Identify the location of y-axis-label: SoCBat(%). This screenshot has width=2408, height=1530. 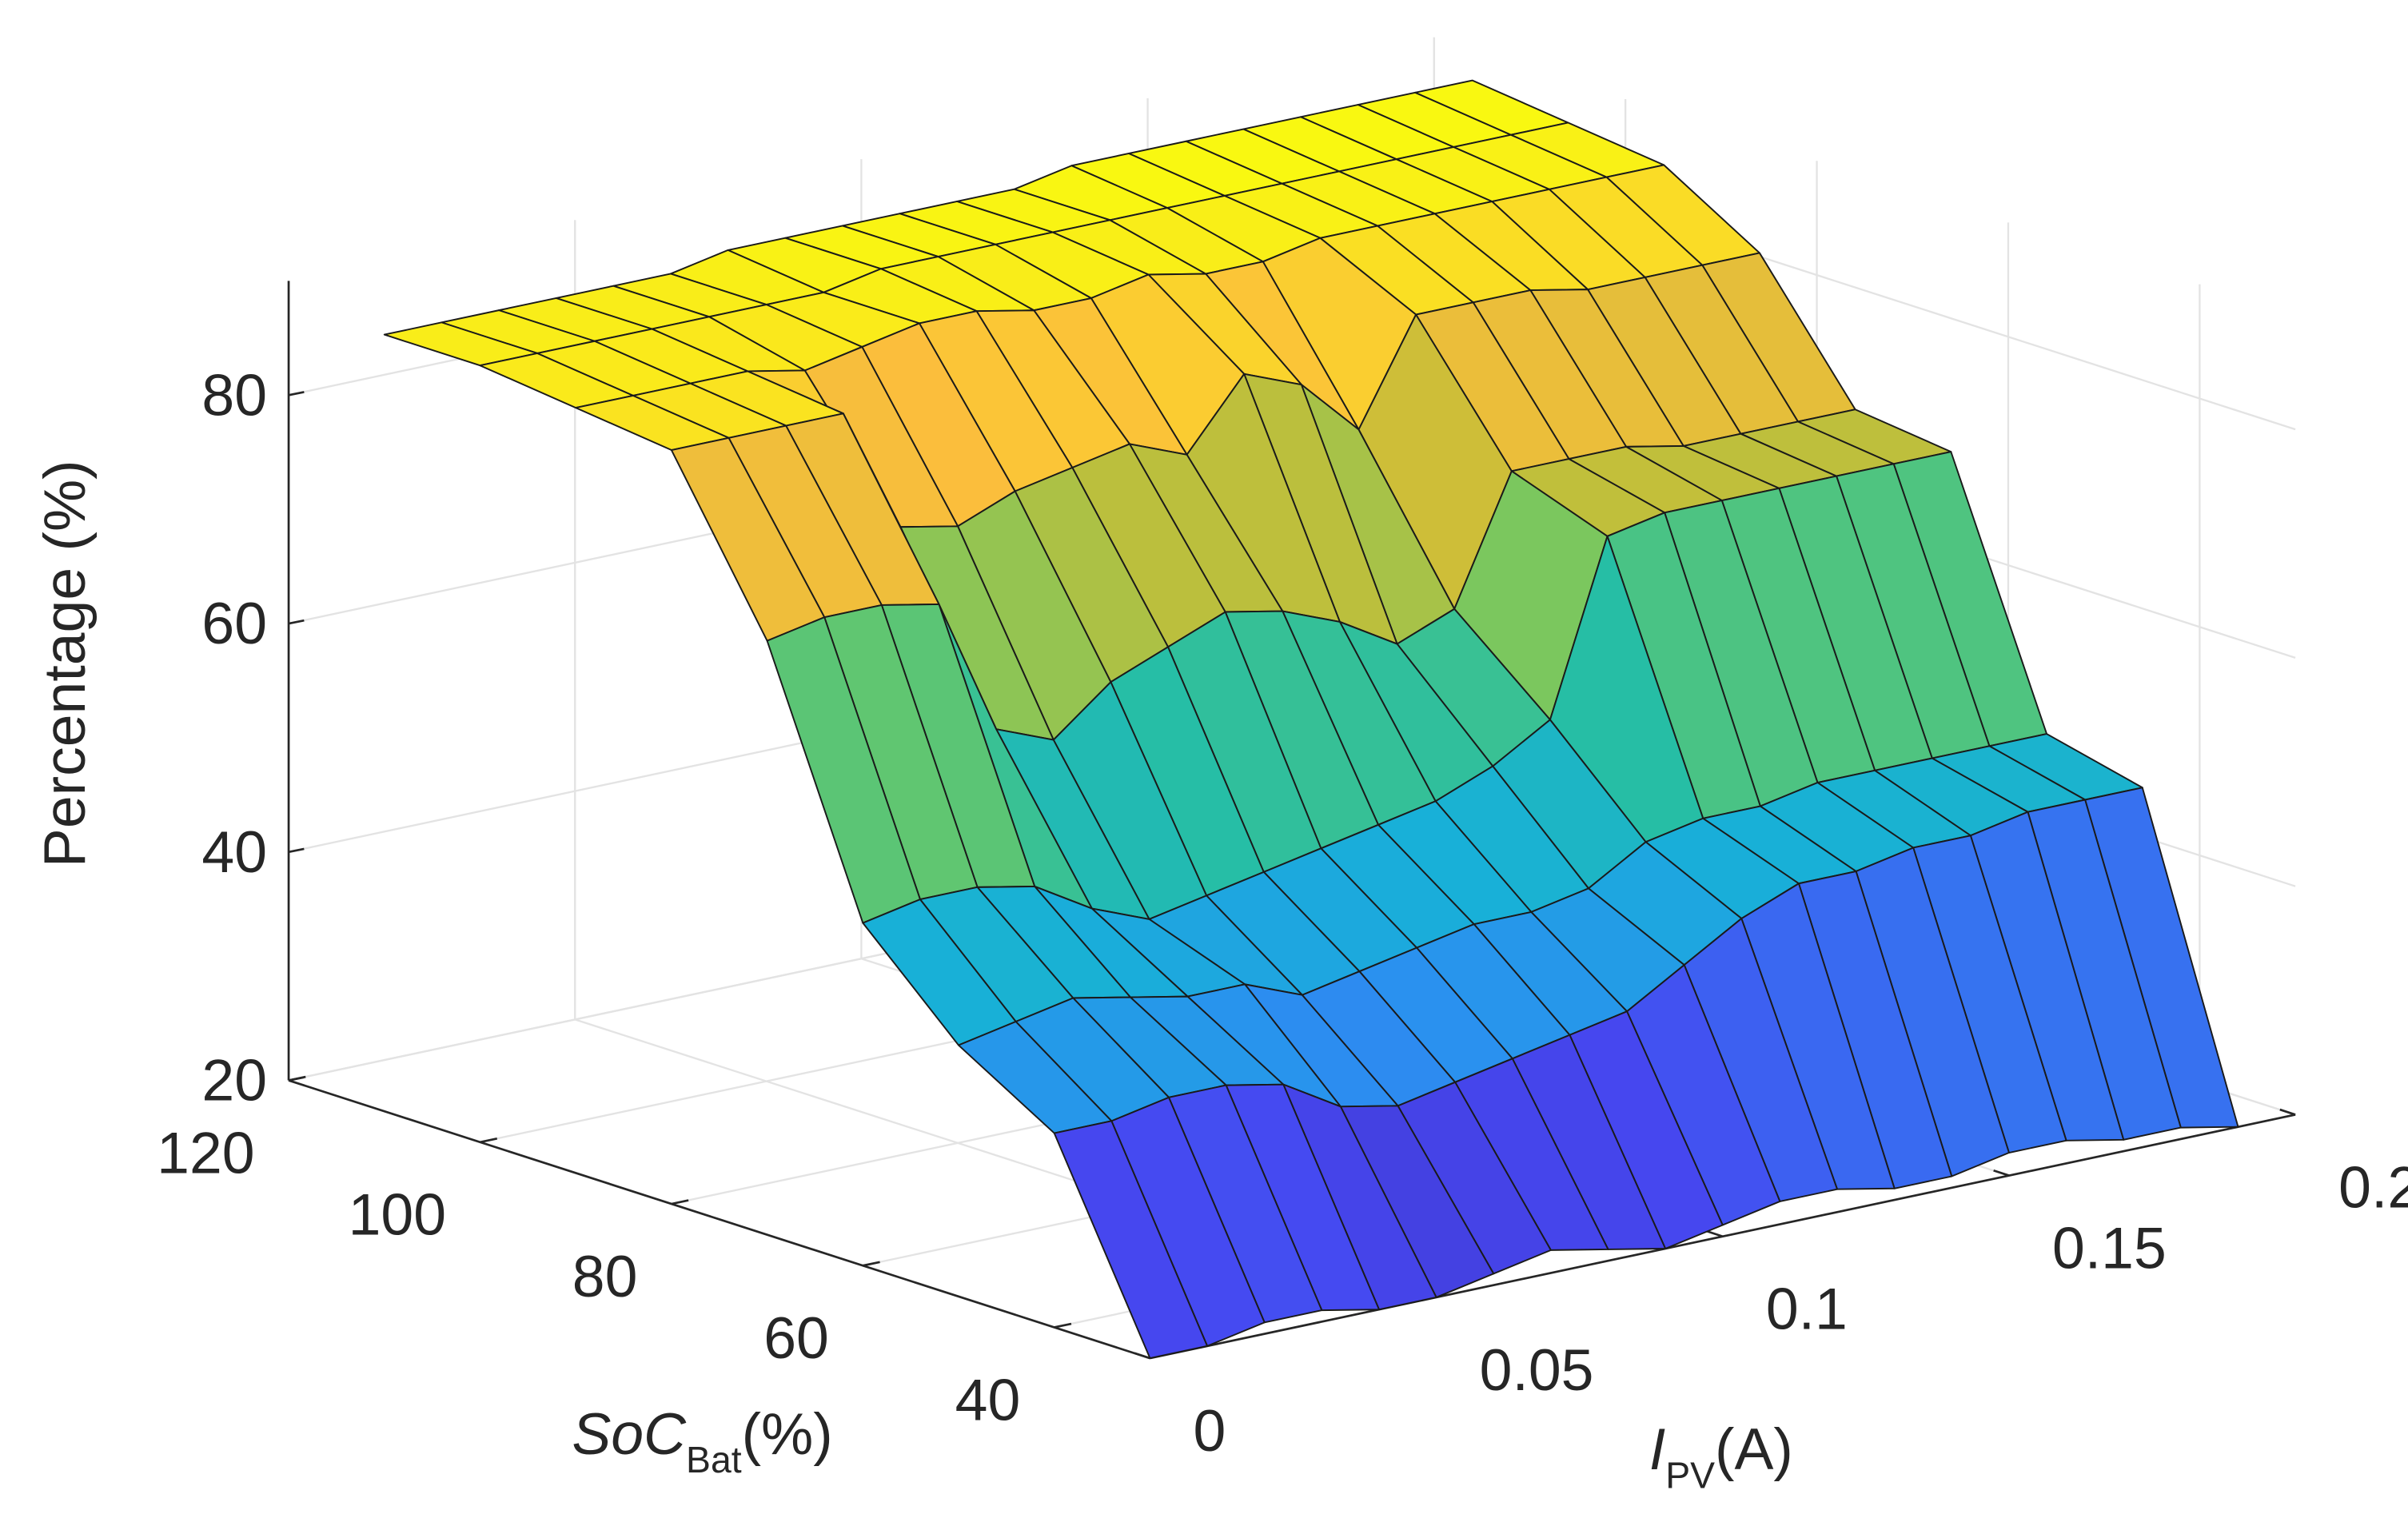
(702, 1440).